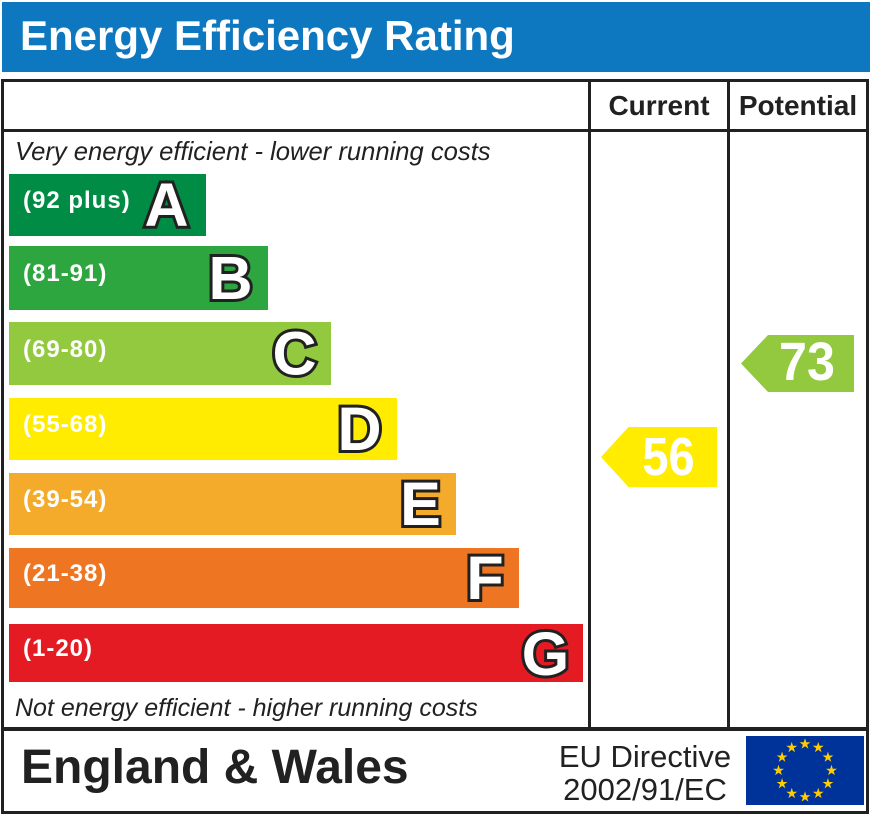 The image size is (870, 816). What do you see at coordinates (294, 354) in the screenshot?
I see `svg-text: C` at bounding box center [294, 354].